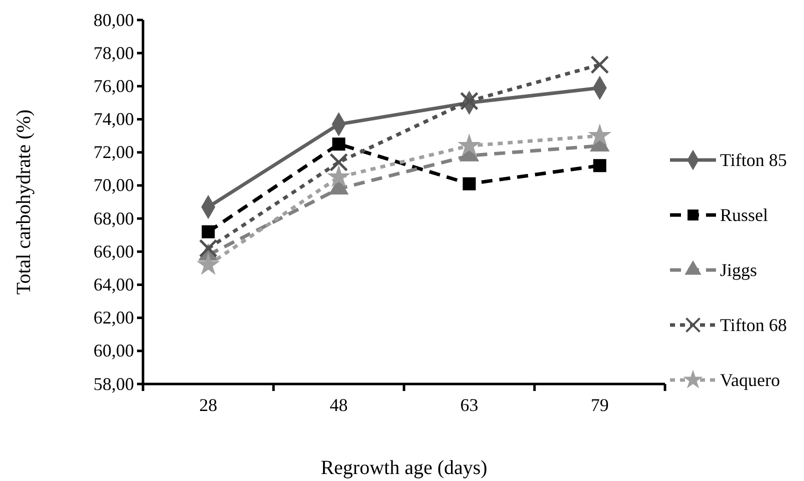  Describe the element at coordinates (114, 384) in the screenshot. I see `y-tick-label: 58,00` at that location.